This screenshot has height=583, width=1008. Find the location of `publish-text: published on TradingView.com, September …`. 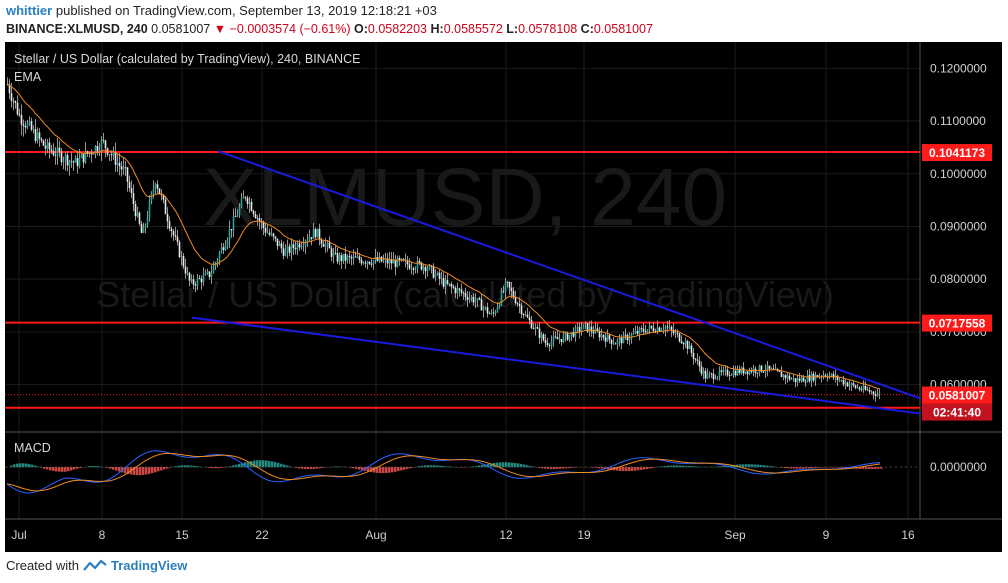

publish-text: published on TradingView.com, September … is located at coordinates (246, 10).